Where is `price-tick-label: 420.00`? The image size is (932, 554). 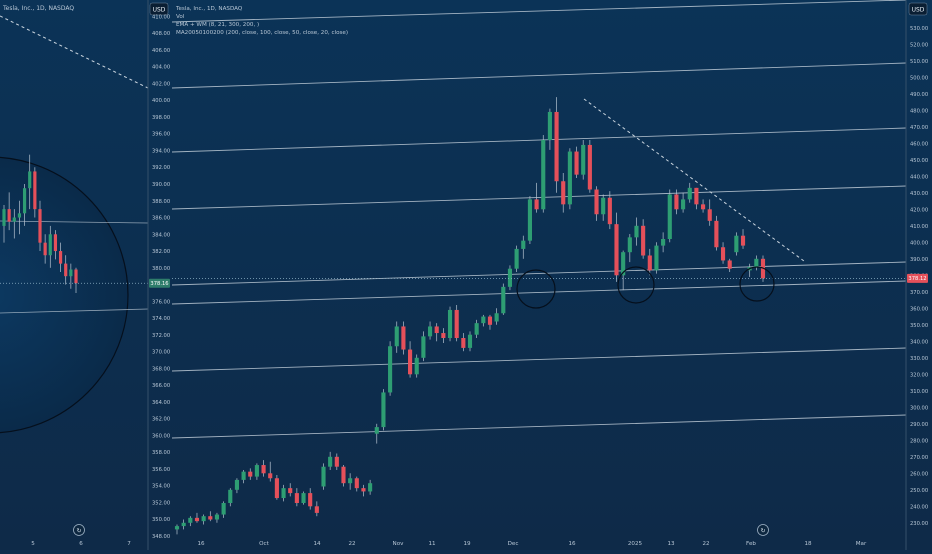
price-tick-label: 420.00 is located at coordinates (919, 210).